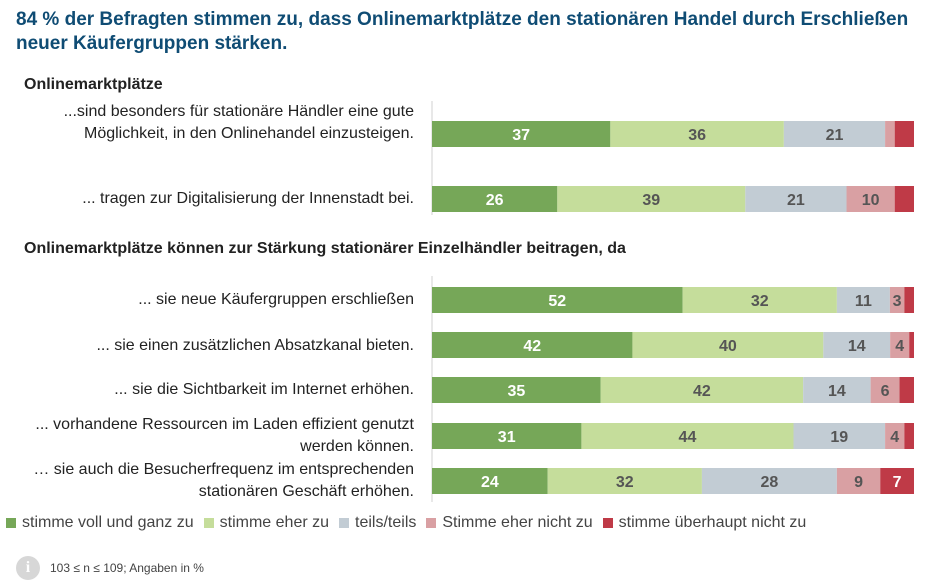 The width and height of the screenshot is (936, 586). I want to click on data-label-r3-s4: 3, so click(897, 301).